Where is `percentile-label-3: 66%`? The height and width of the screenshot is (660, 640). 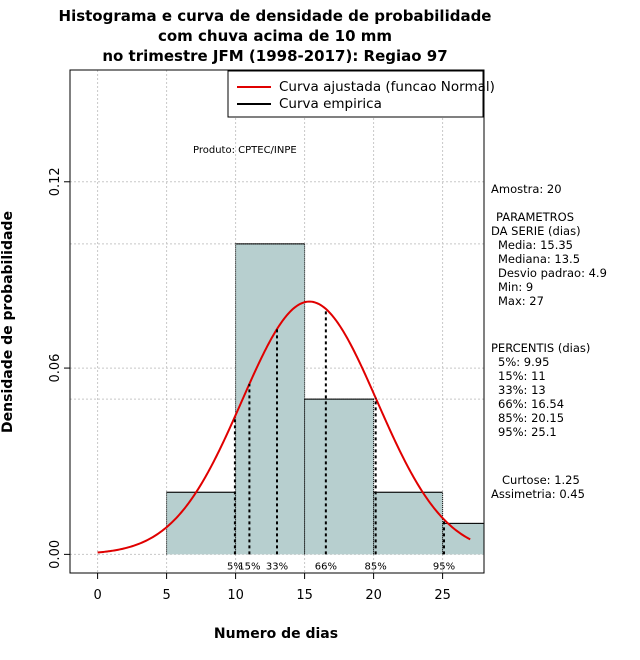 percentile-label-3: 66% is located at coordinates (326, 566).